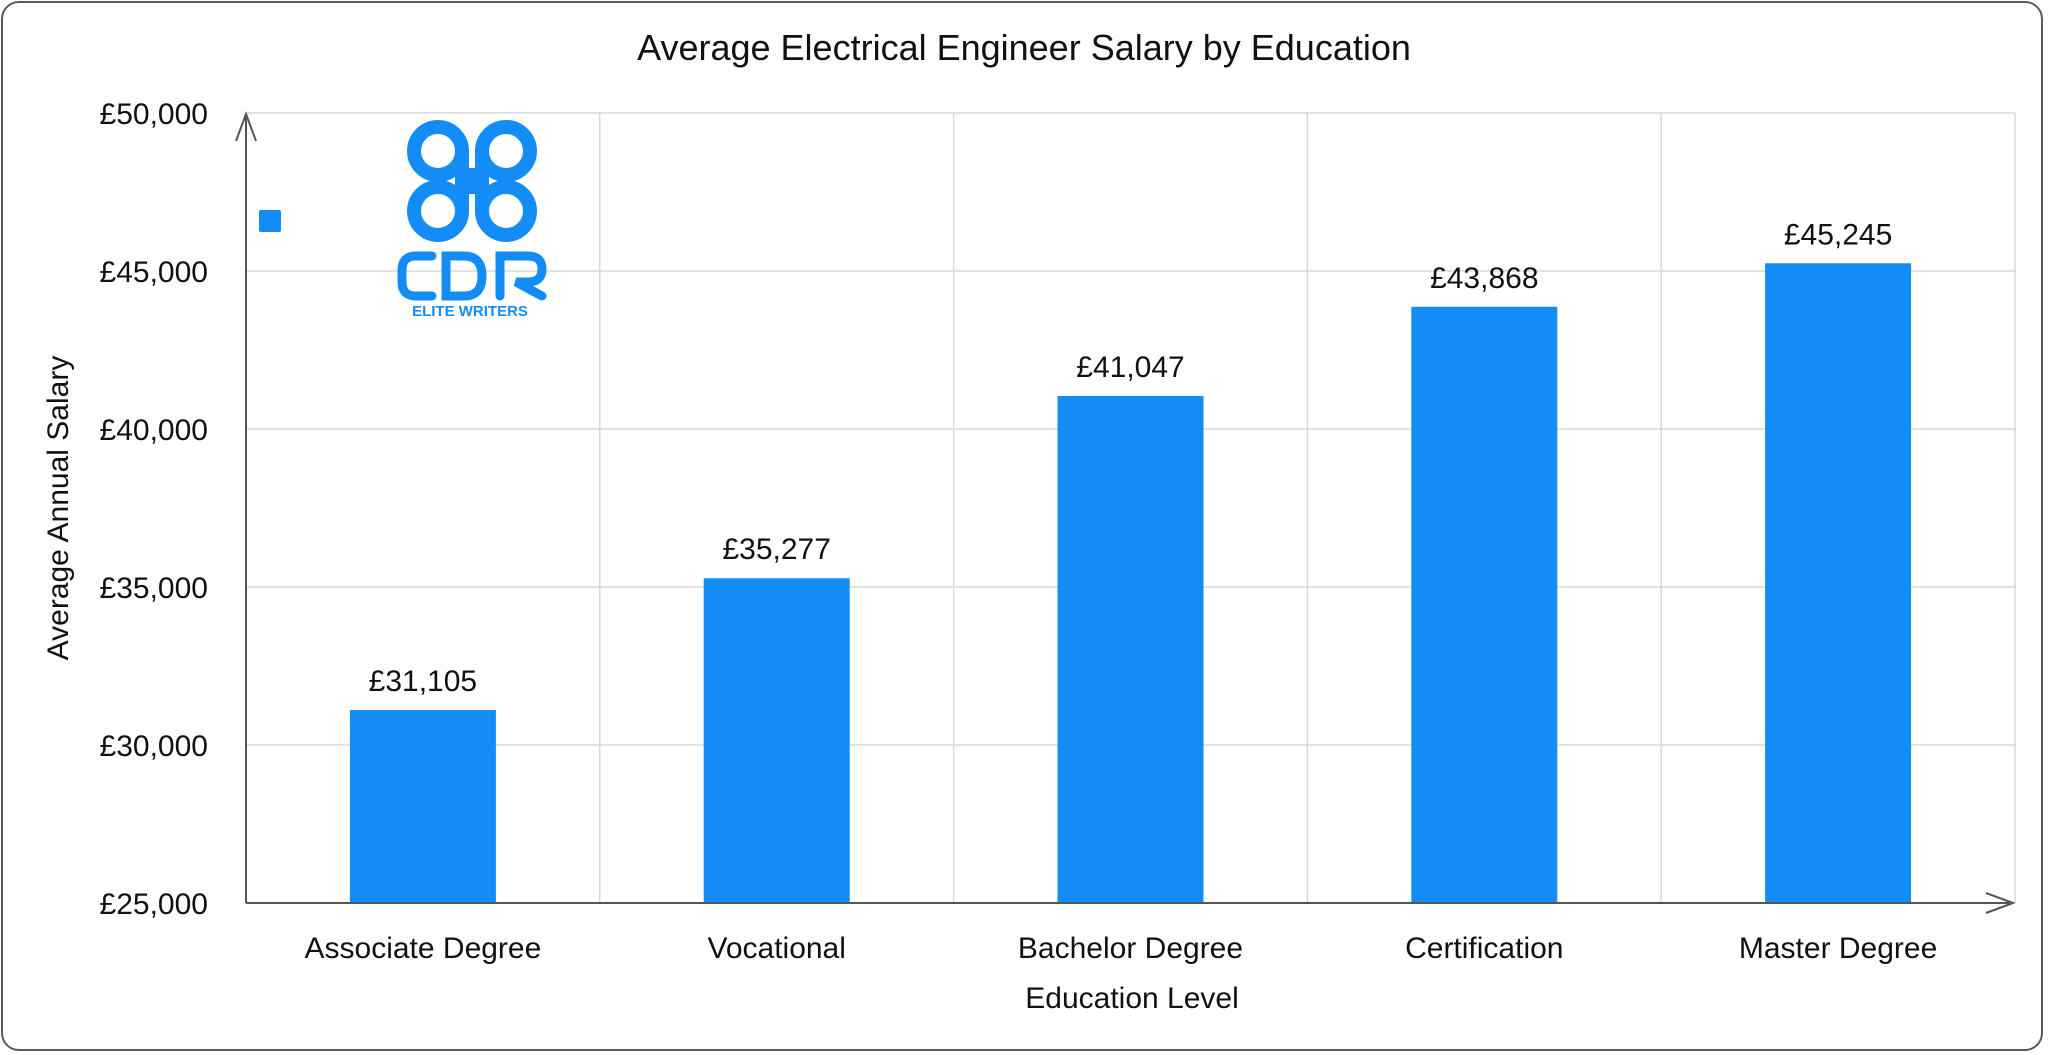 The image size is (2048, 1055). What do you see at coordinates (776, 948) in the screenshot?
I see `x-tick-label: Vocational` at bounding box center [776, 948].